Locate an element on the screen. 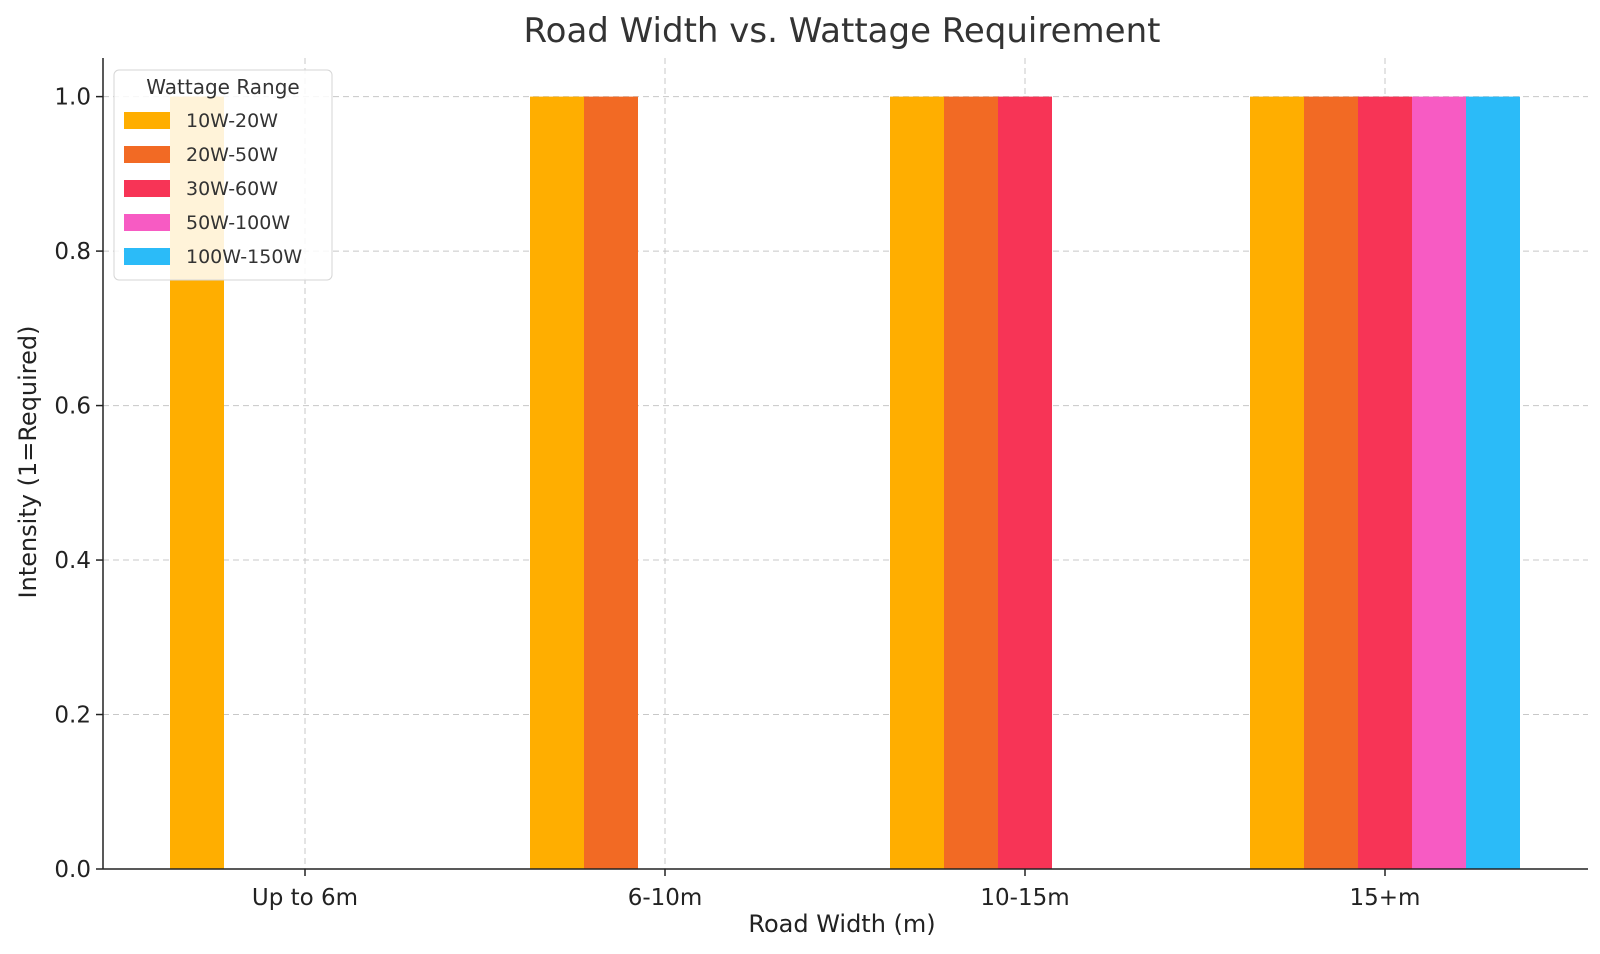 The width and height of the screenshot is (1600, 954). y-axis-label: Intensity (1=Required) is located at coordinates (28, 461).